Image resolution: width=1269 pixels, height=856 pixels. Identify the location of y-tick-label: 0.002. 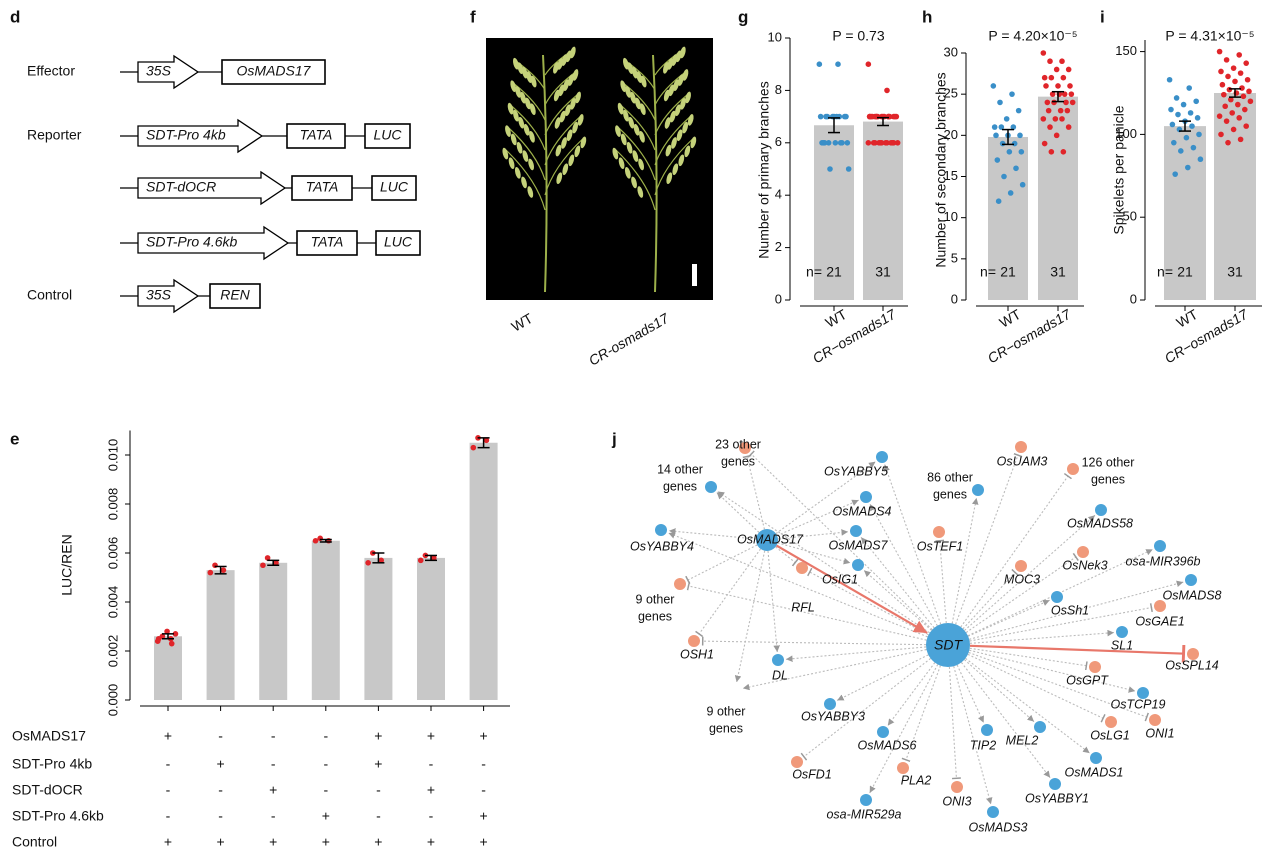
(112, 651).